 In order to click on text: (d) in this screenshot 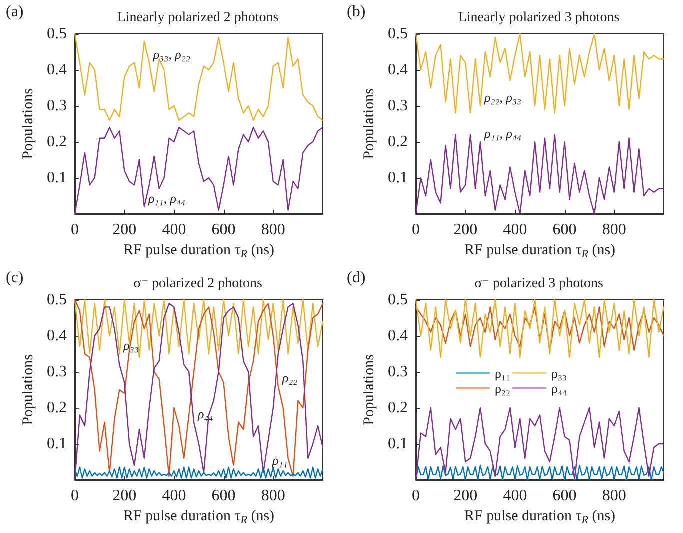, I will do `click(356, 278)`.